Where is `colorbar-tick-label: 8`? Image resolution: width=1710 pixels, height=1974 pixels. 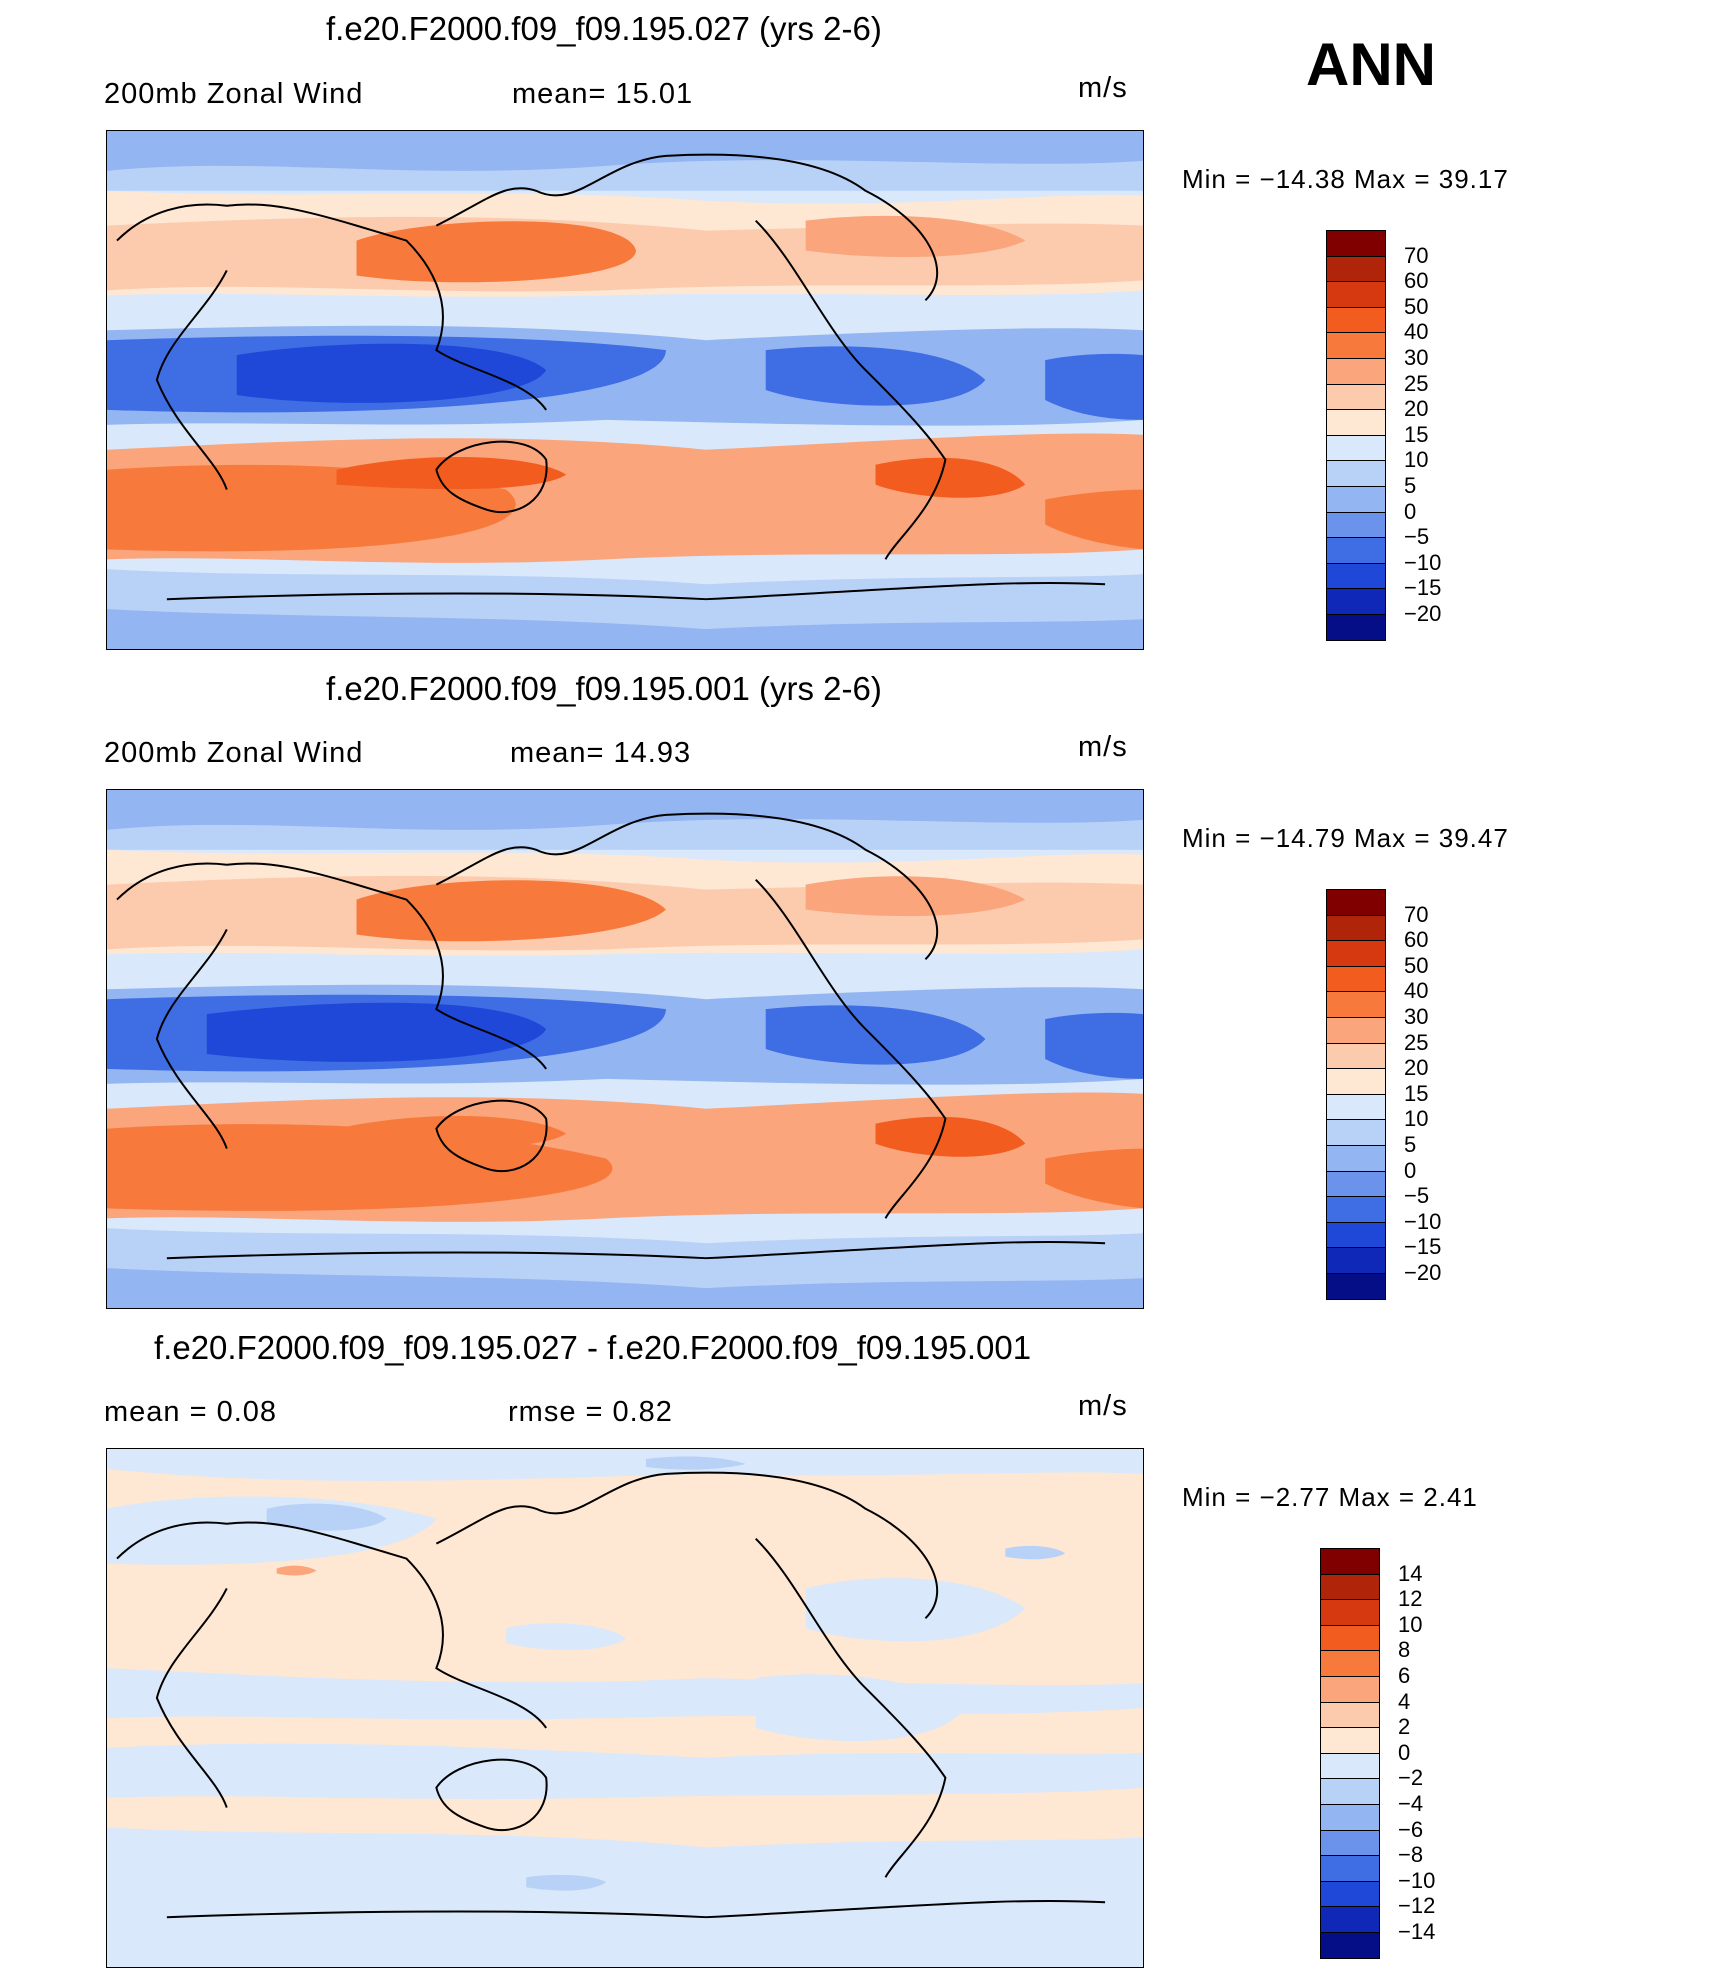
colorbar-tick-label: 8 is located at coordinates (1404, 1650).